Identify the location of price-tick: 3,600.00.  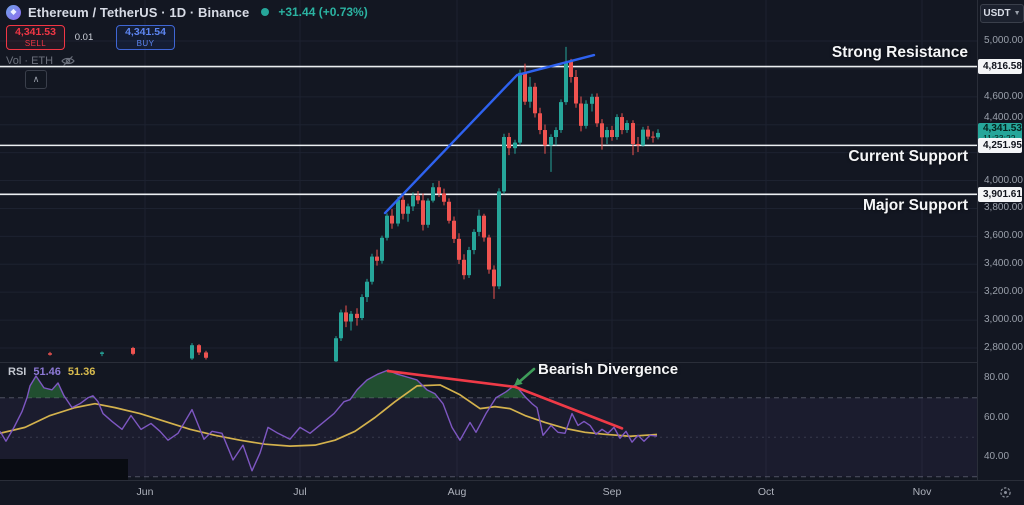
(1003, 236).